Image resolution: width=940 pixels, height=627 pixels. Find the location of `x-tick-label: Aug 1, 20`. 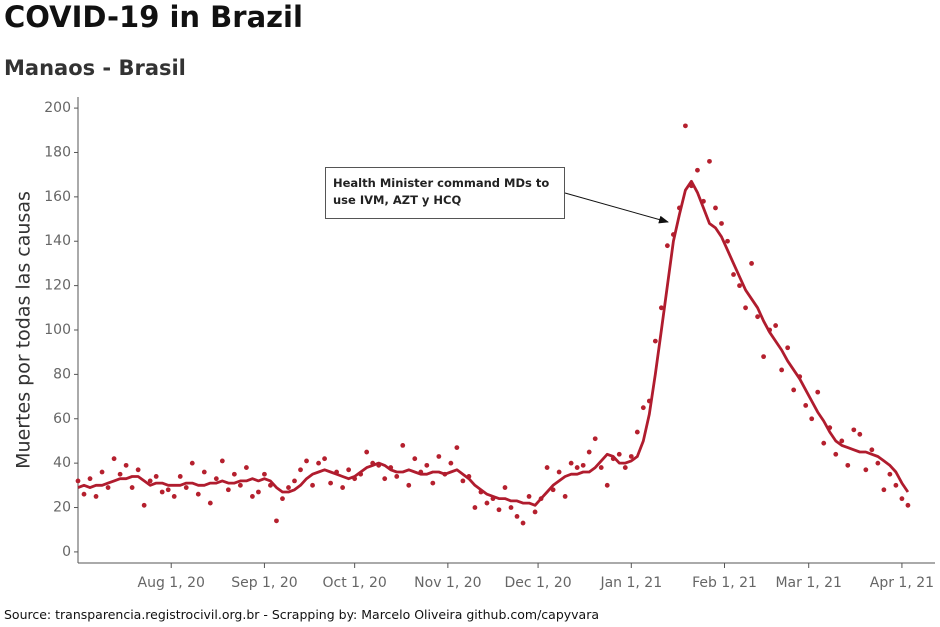

x-tick-label: Aug 1, 20 is located at coordinates (171, 583).